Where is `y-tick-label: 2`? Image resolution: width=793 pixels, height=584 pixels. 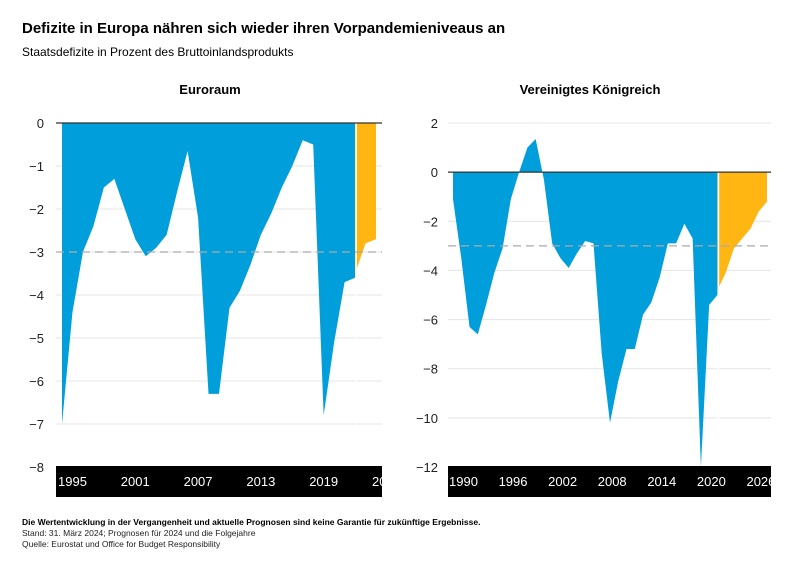
y-tick-label: 2 is located at coordinates (434, 123).